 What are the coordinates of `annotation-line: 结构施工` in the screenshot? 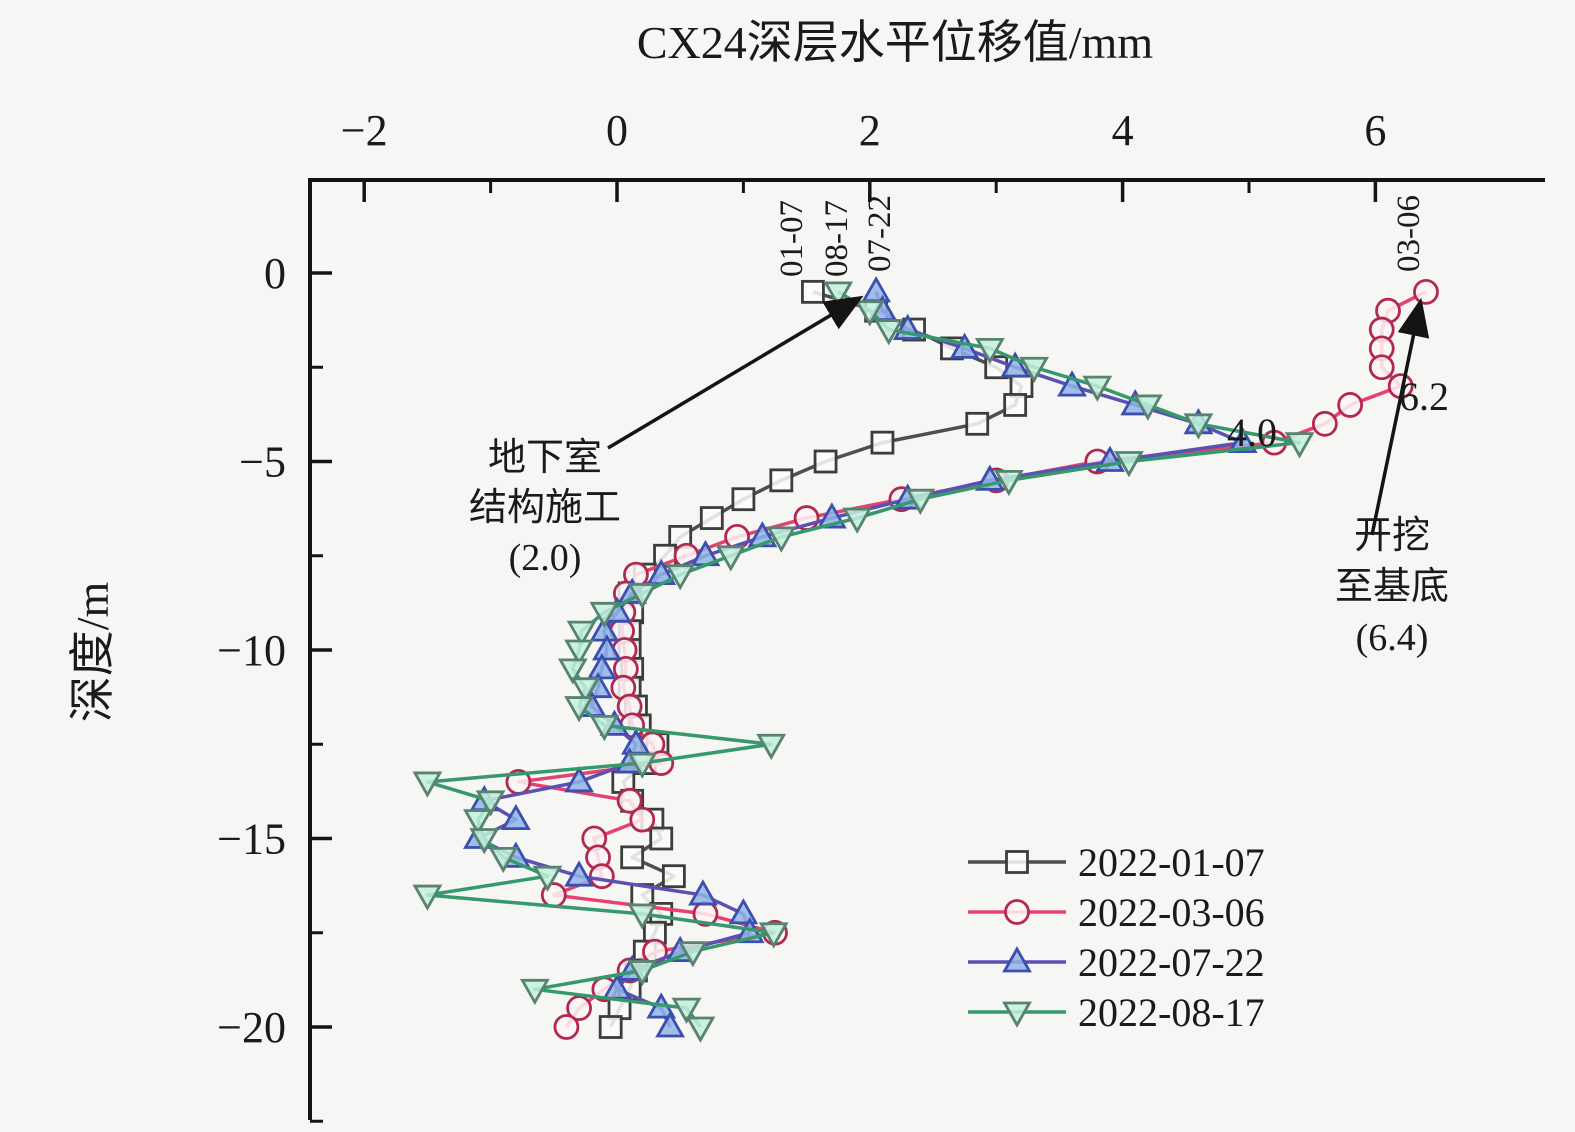 It's located at (545, 508).